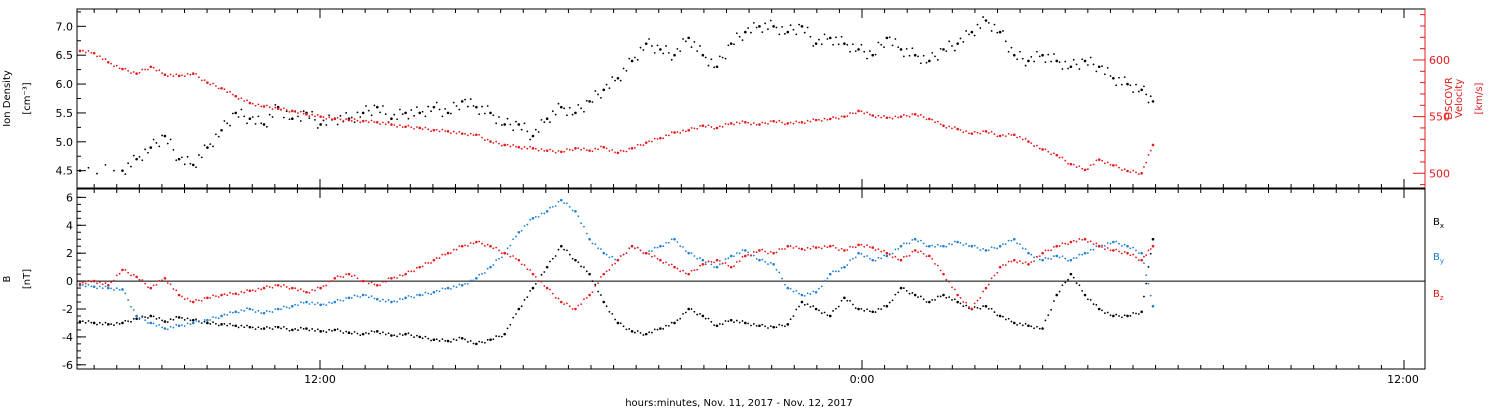 This screenshot has height=410, width=1500. Describe the element at coordinates (1, 98) in the screenshot. I see `axis-title-line: DSCOVR` at that location.